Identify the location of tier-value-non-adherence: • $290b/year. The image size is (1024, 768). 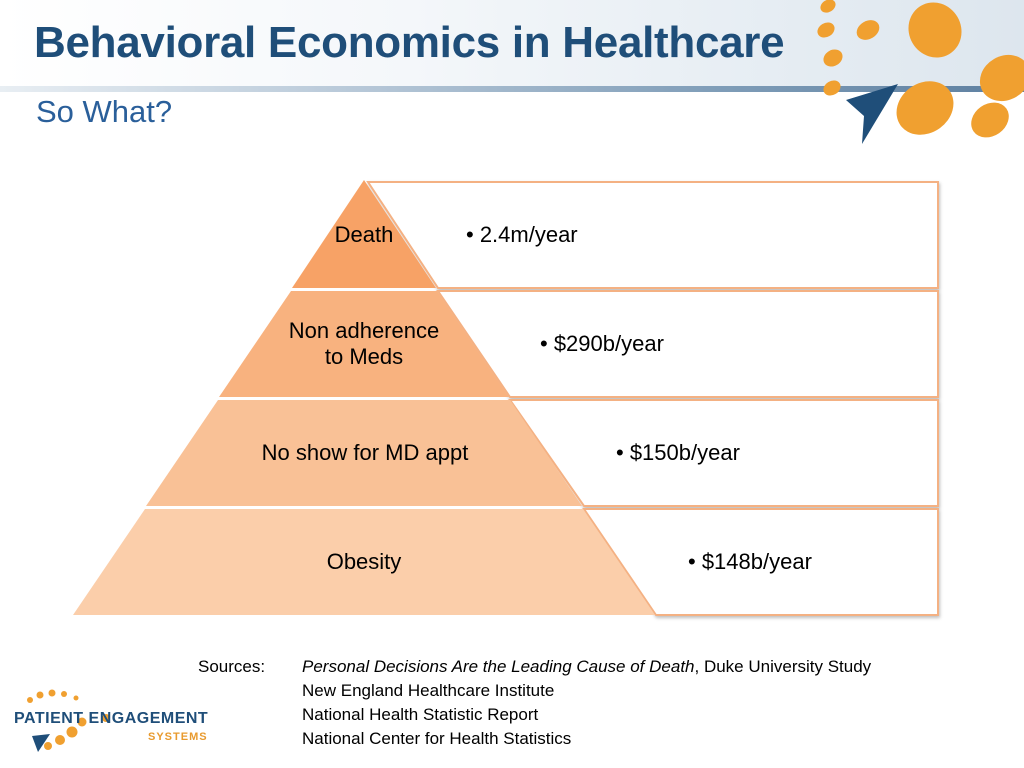
(602, 343).